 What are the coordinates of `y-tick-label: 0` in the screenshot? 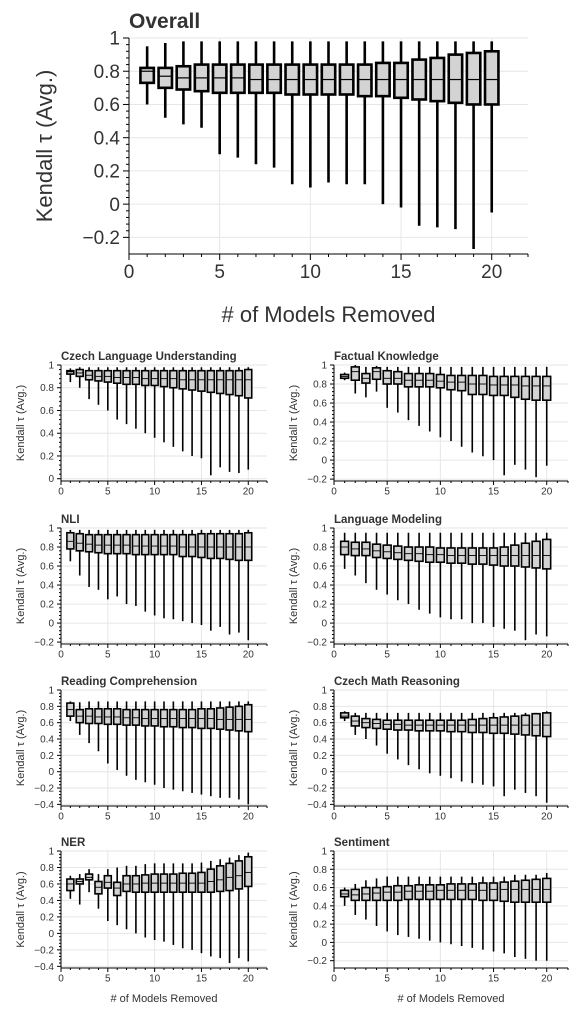 It's located at (324, 461).